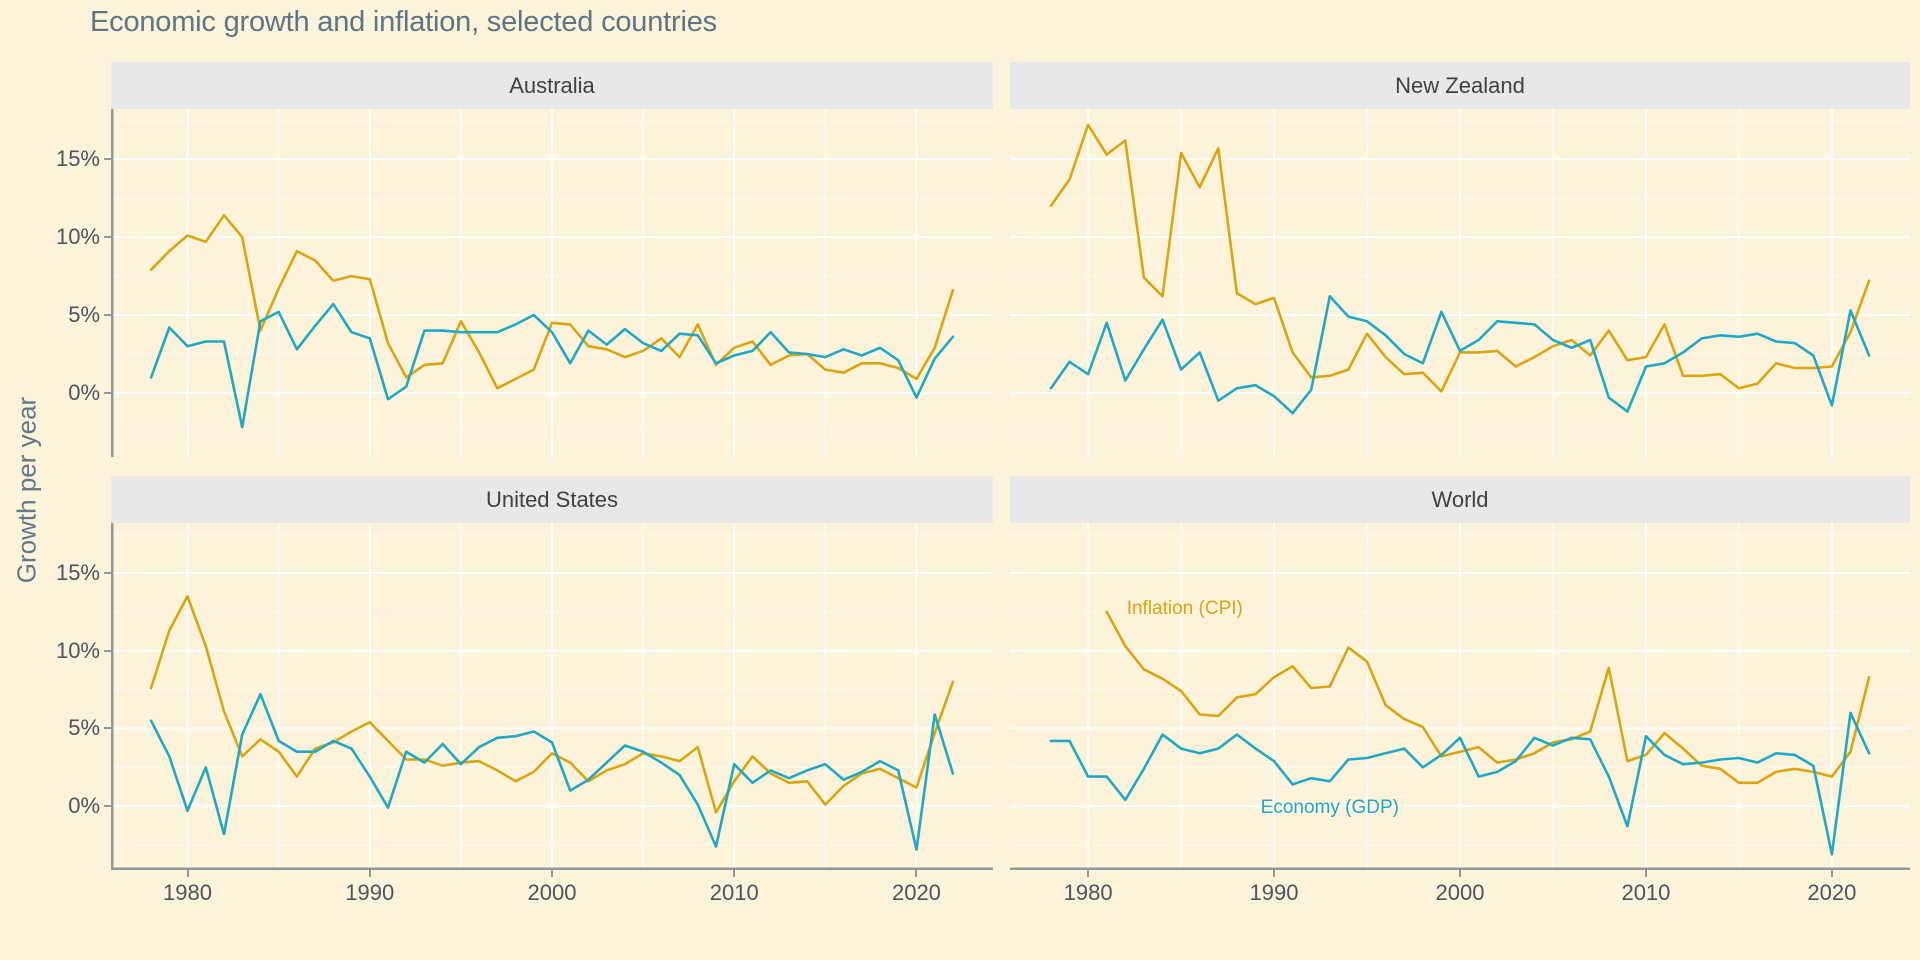  I want to click on facet-title: United States, so click(552, 499).